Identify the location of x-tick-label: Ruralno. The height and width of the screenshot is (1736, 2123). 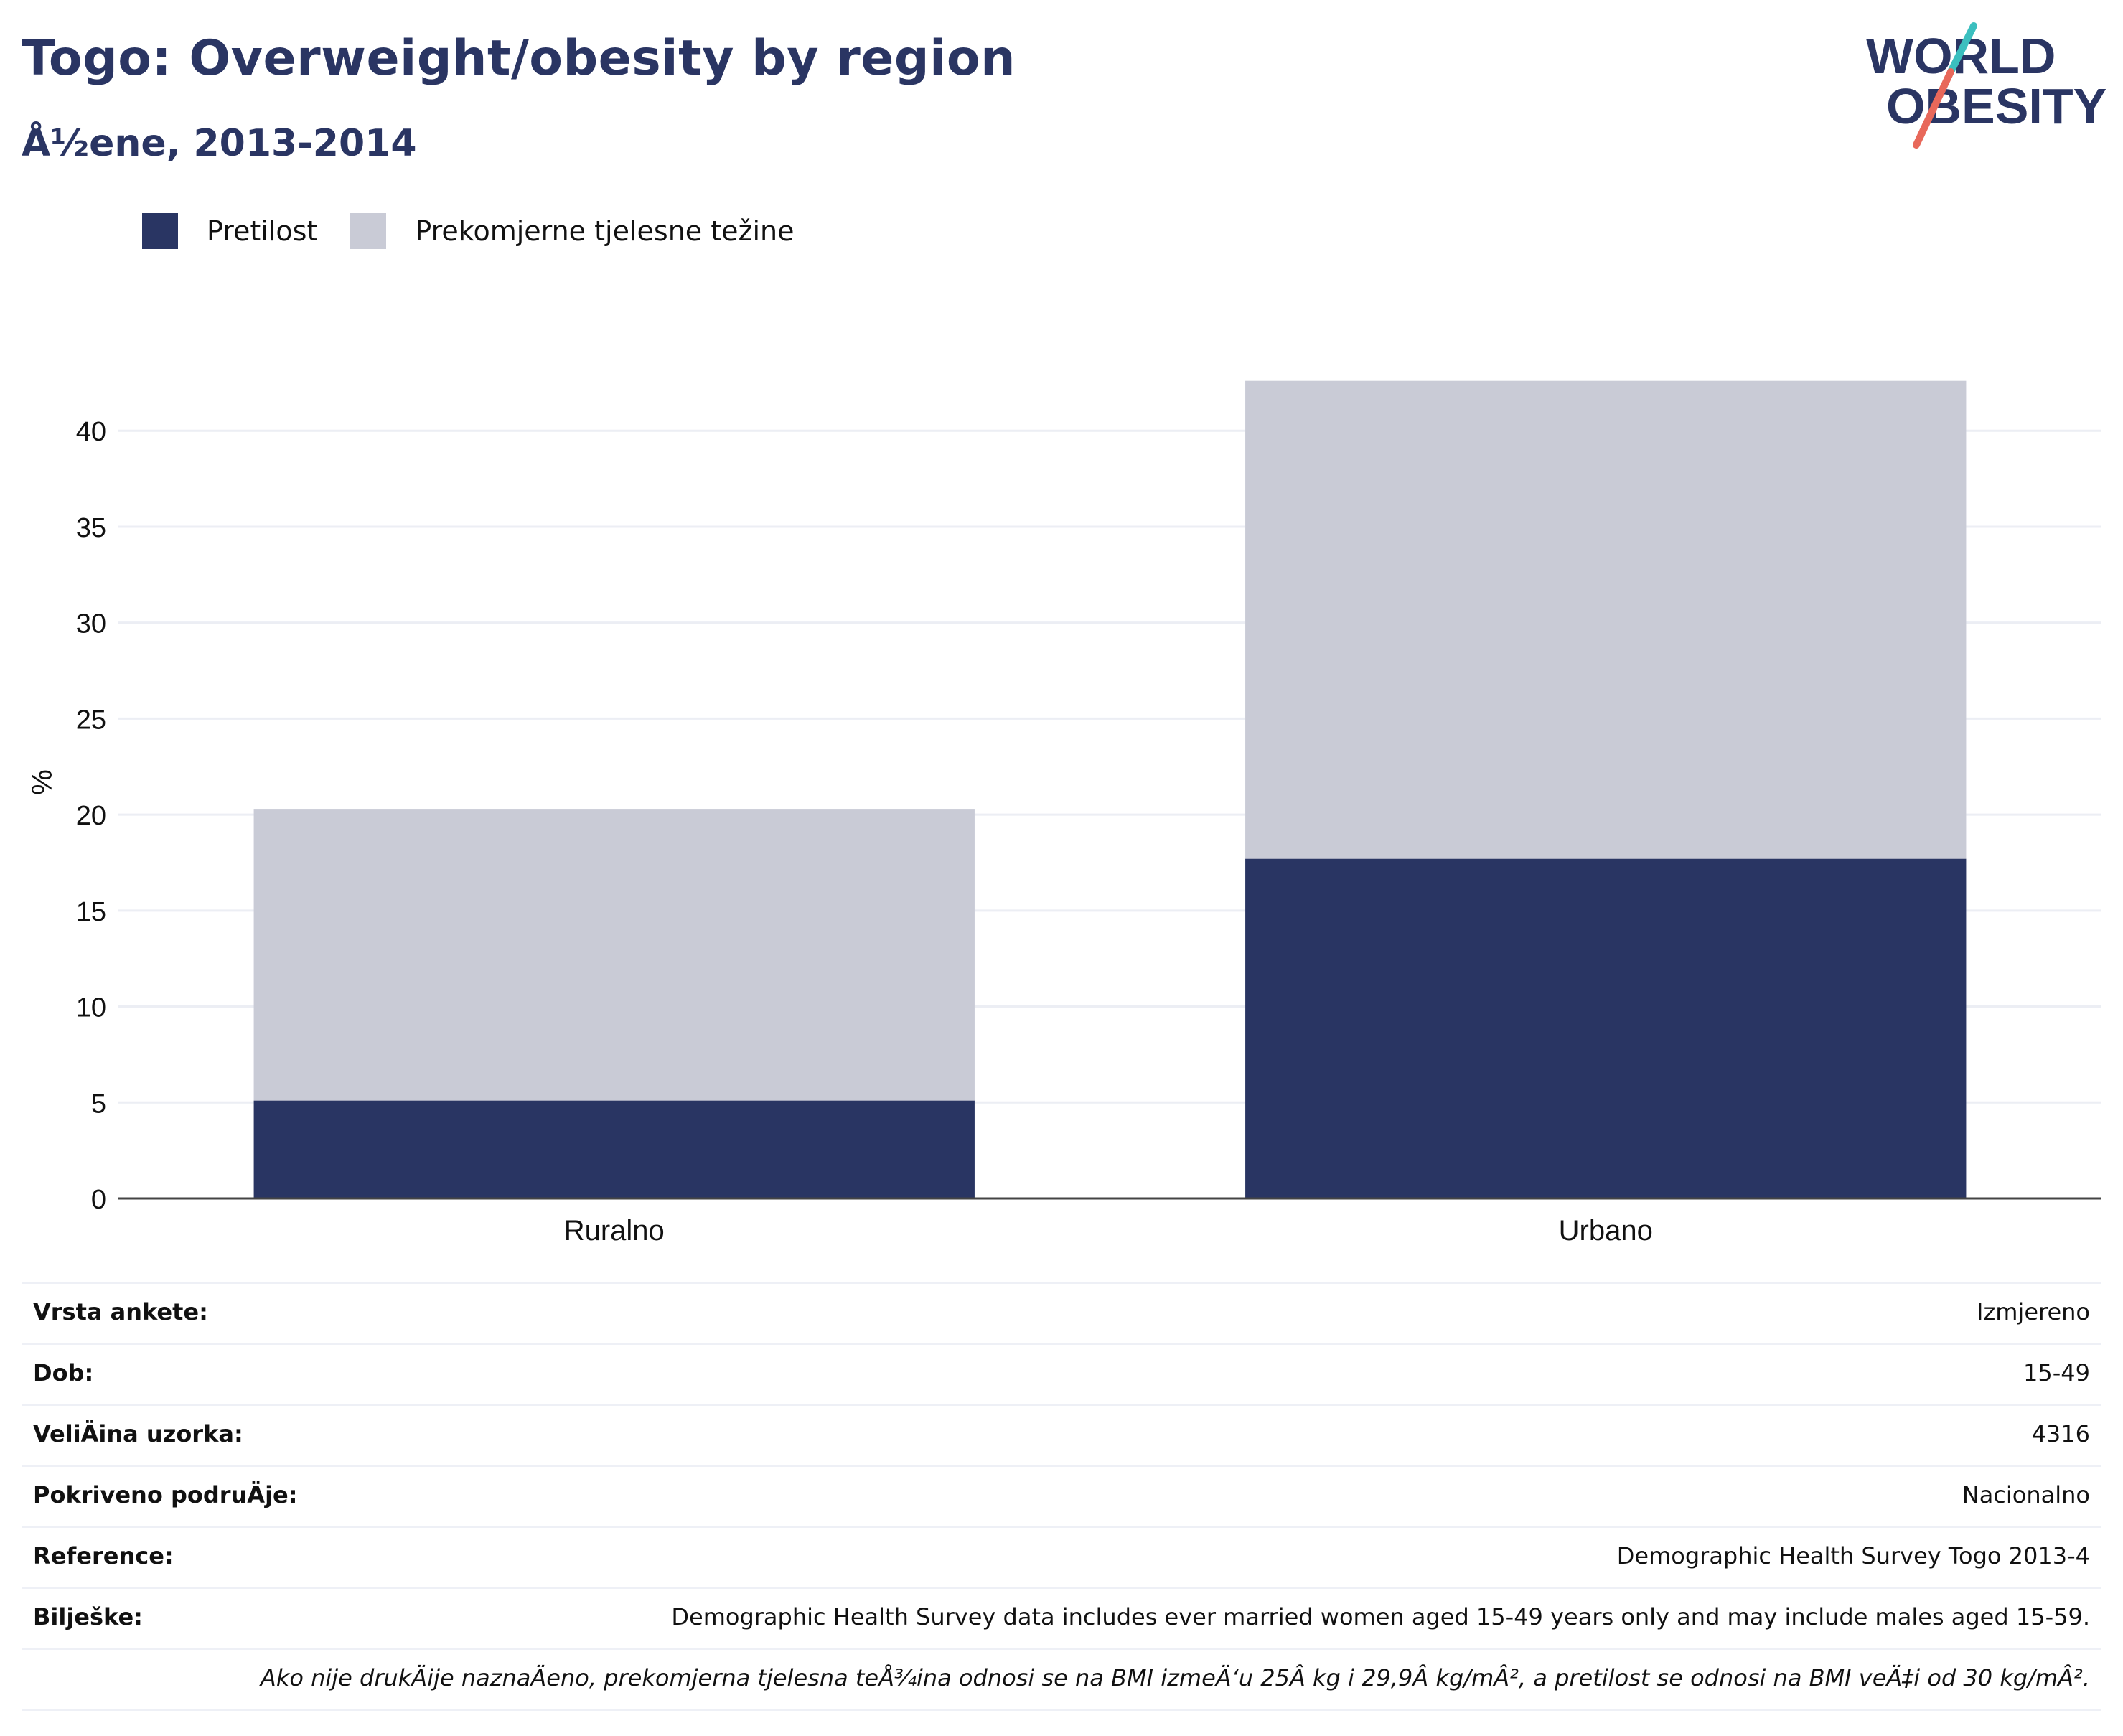
(614, 1231).